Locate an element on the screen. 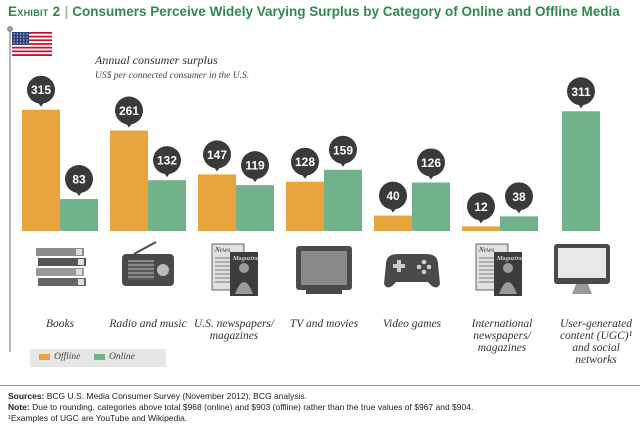 The width and height of the screenshot is (640, 433). data-label-online-5: 126 is located at coordinates (431, 163).